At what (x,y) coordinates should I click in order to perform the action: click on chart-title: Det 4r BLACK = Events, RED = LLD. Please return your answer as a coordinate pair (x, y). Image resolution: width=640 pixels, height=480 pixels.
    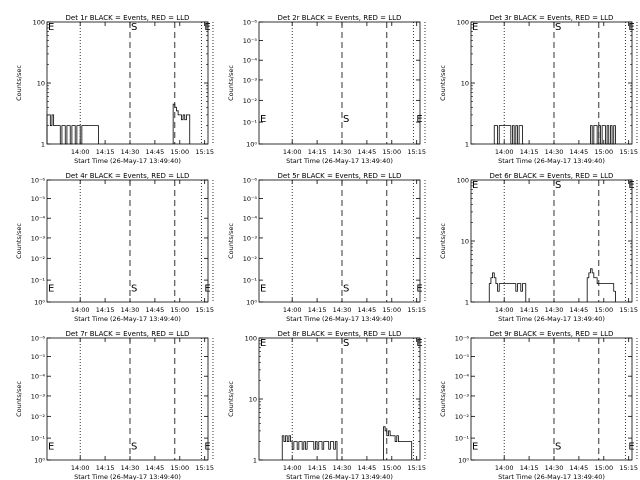
    Looking at the image, I should click on (128, 176).